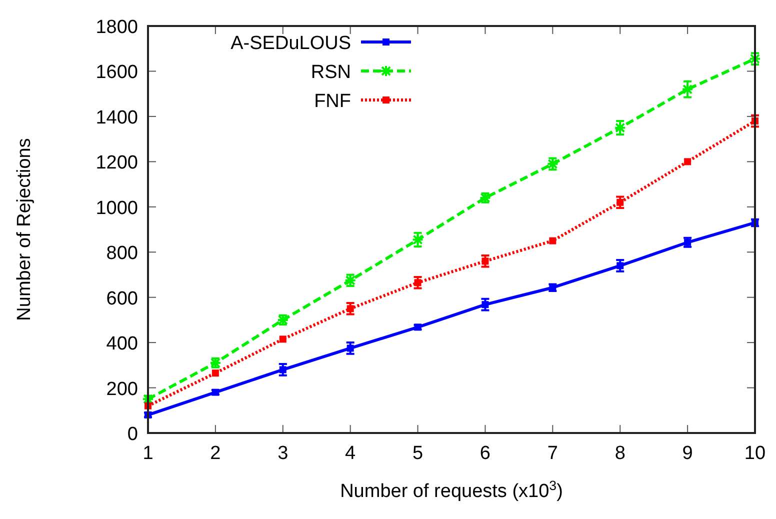 The height and width of the screenshot is (519, 776). What do you see at coordinates (117, 117) in the screenshot?
I see `y-tick-label: 1400` at bounding box center [117, 117].